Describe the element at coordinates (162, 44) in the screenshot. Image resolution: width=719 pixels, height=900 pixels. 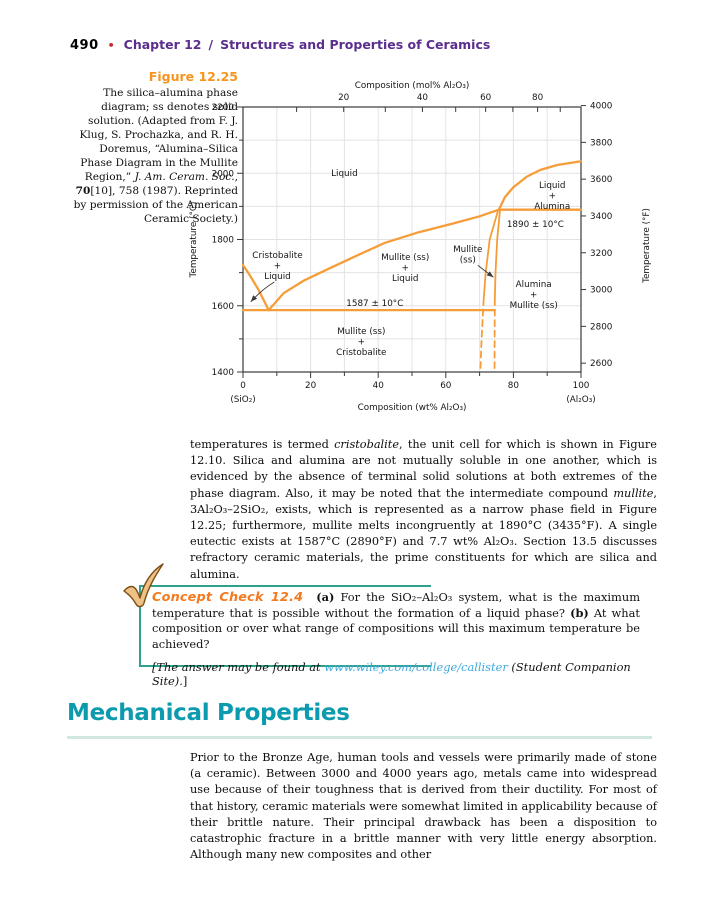
I see `chapter-label: Chapter 12` at that location.